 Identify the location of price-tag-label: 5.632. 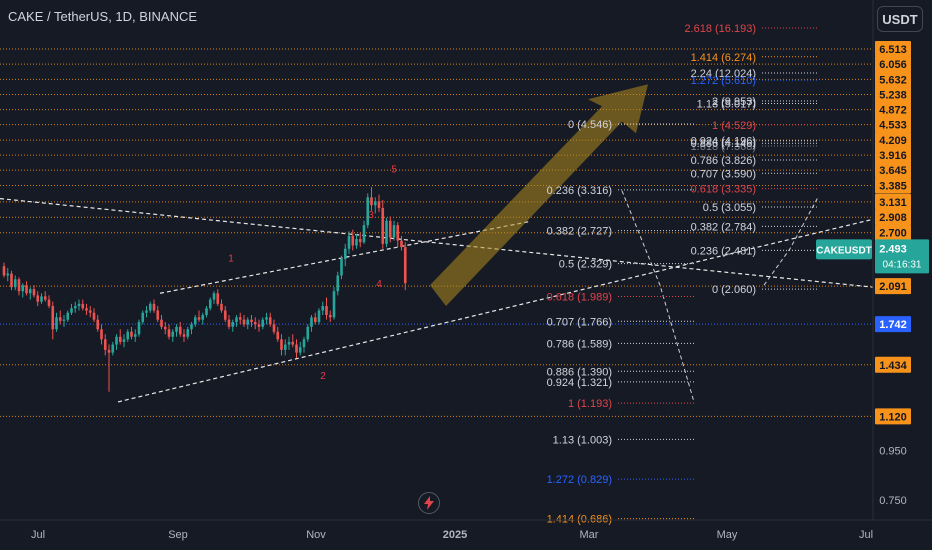
(893, 80).